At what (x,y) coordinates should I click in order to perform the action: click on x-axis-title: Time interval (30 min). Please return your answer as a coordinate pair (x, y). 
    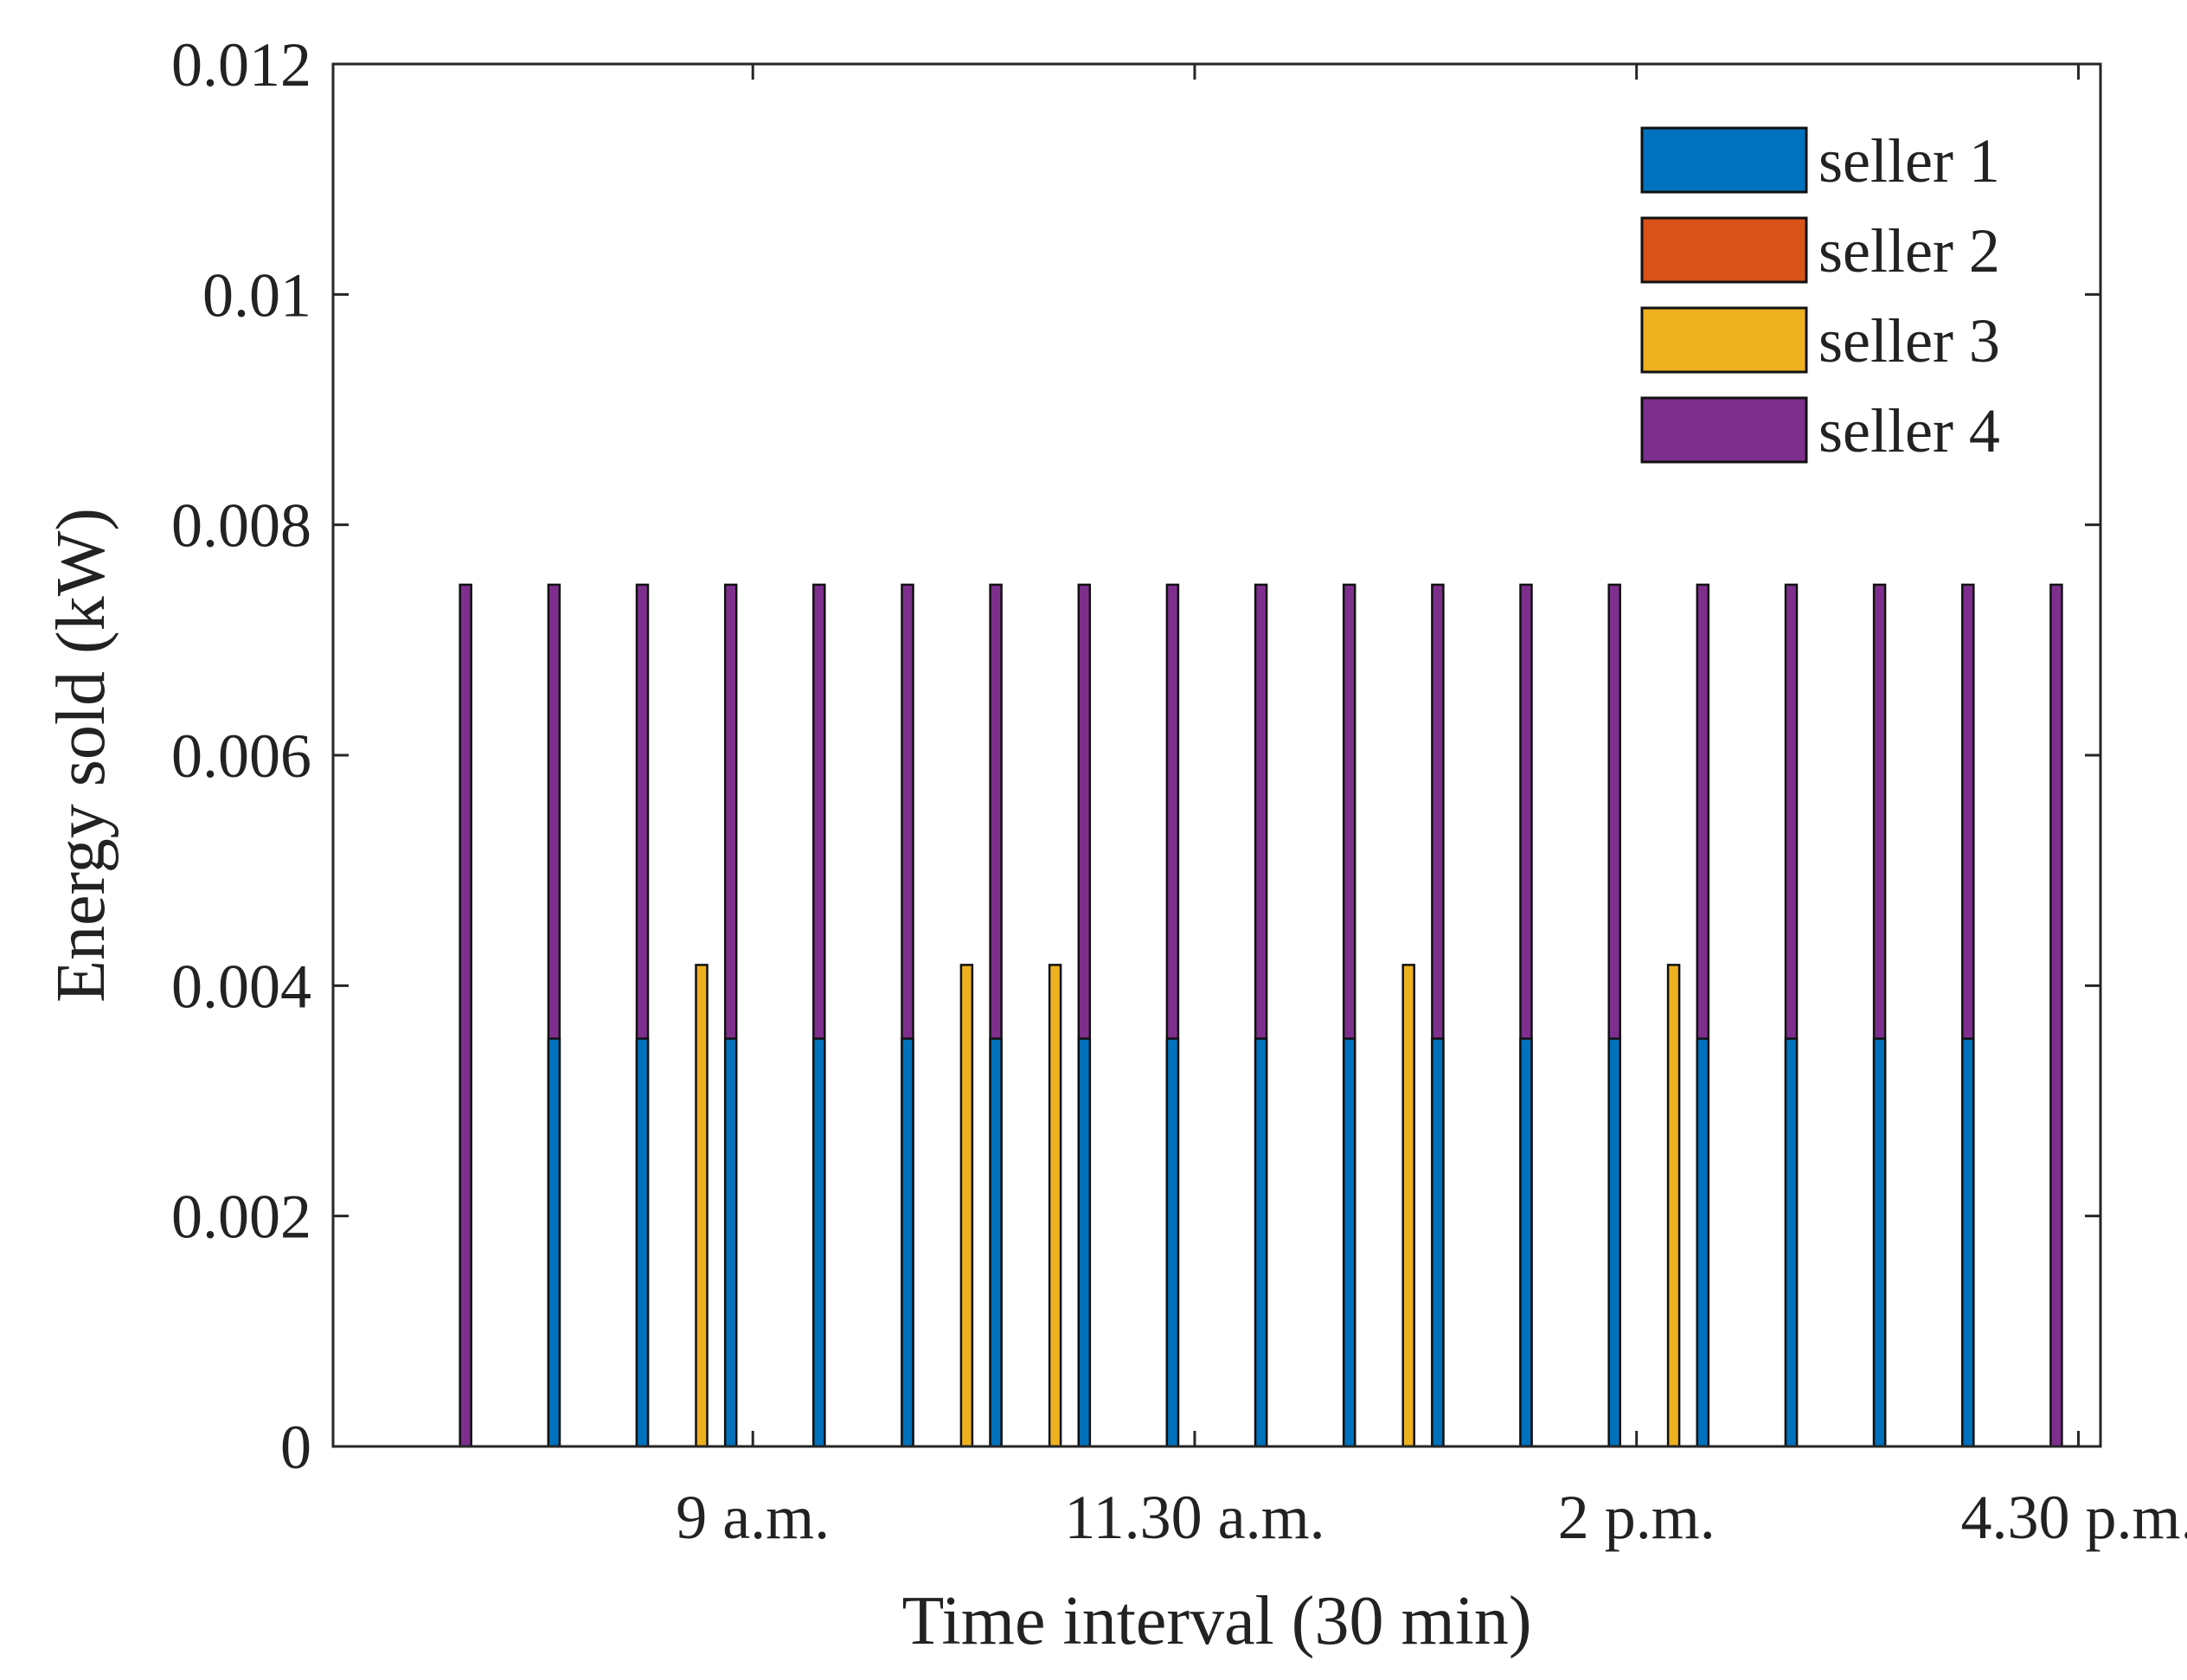
    Looking at the image, I should click on (1216, 1621).